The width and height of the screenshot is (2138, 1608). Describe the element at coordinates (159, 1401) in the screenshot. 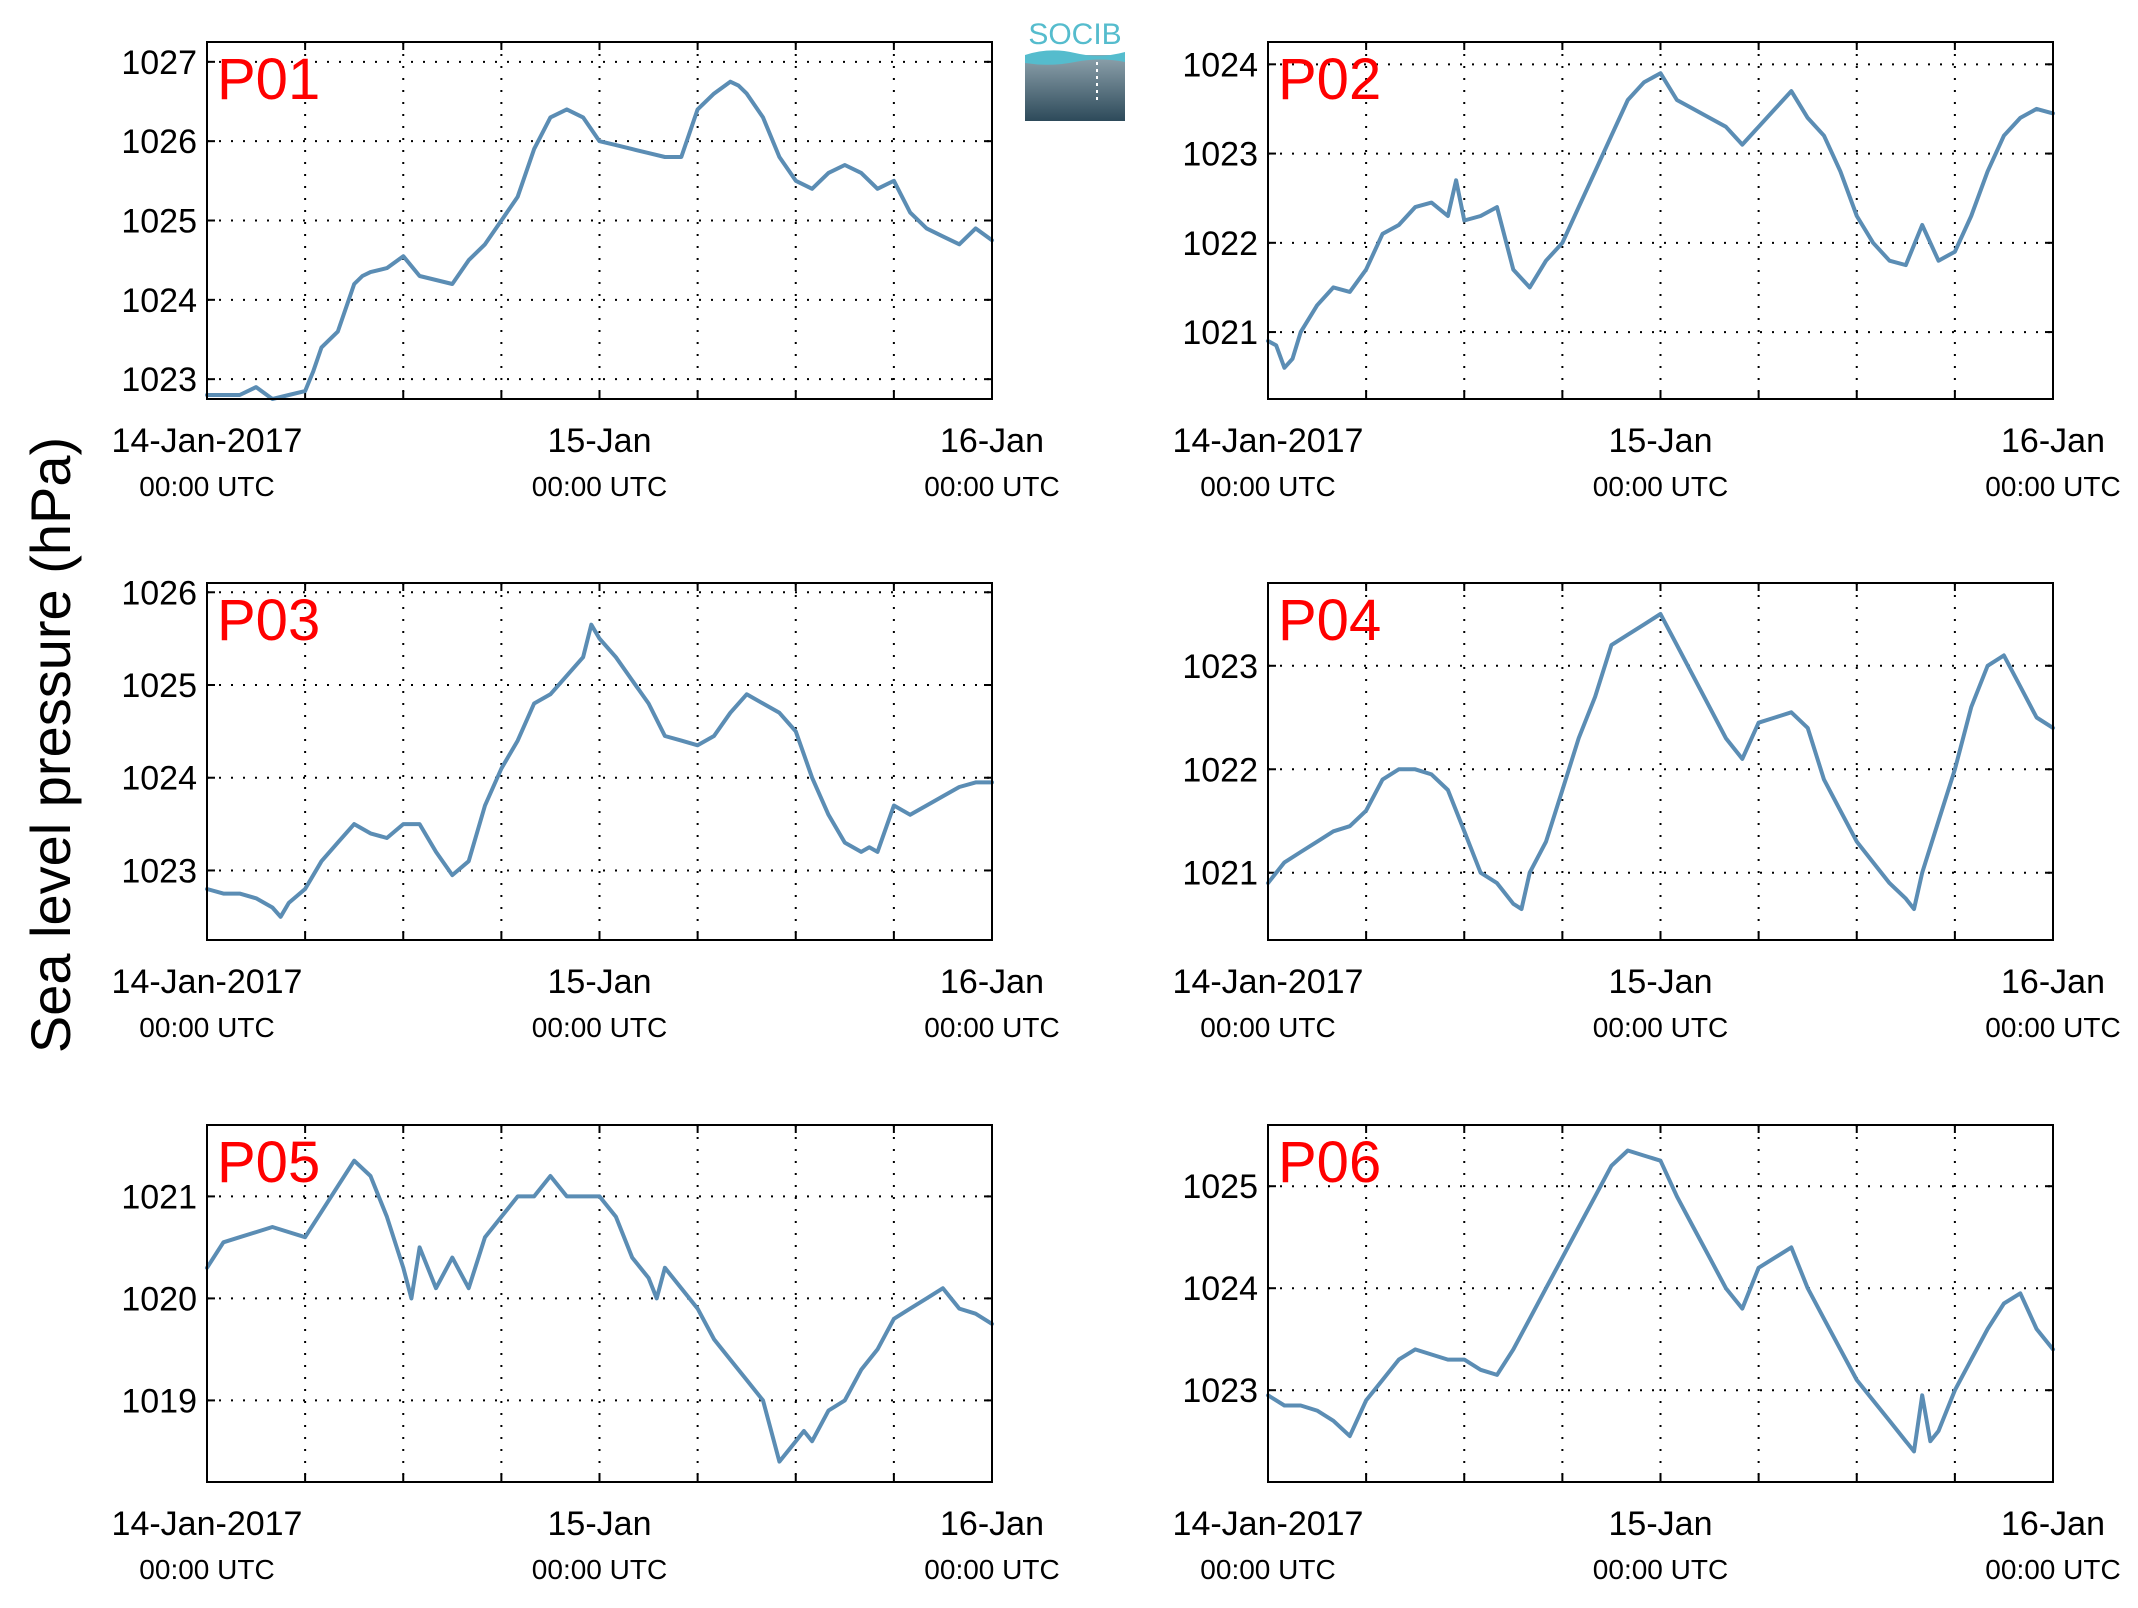

I see `y-tick-label: 1019` at that location.